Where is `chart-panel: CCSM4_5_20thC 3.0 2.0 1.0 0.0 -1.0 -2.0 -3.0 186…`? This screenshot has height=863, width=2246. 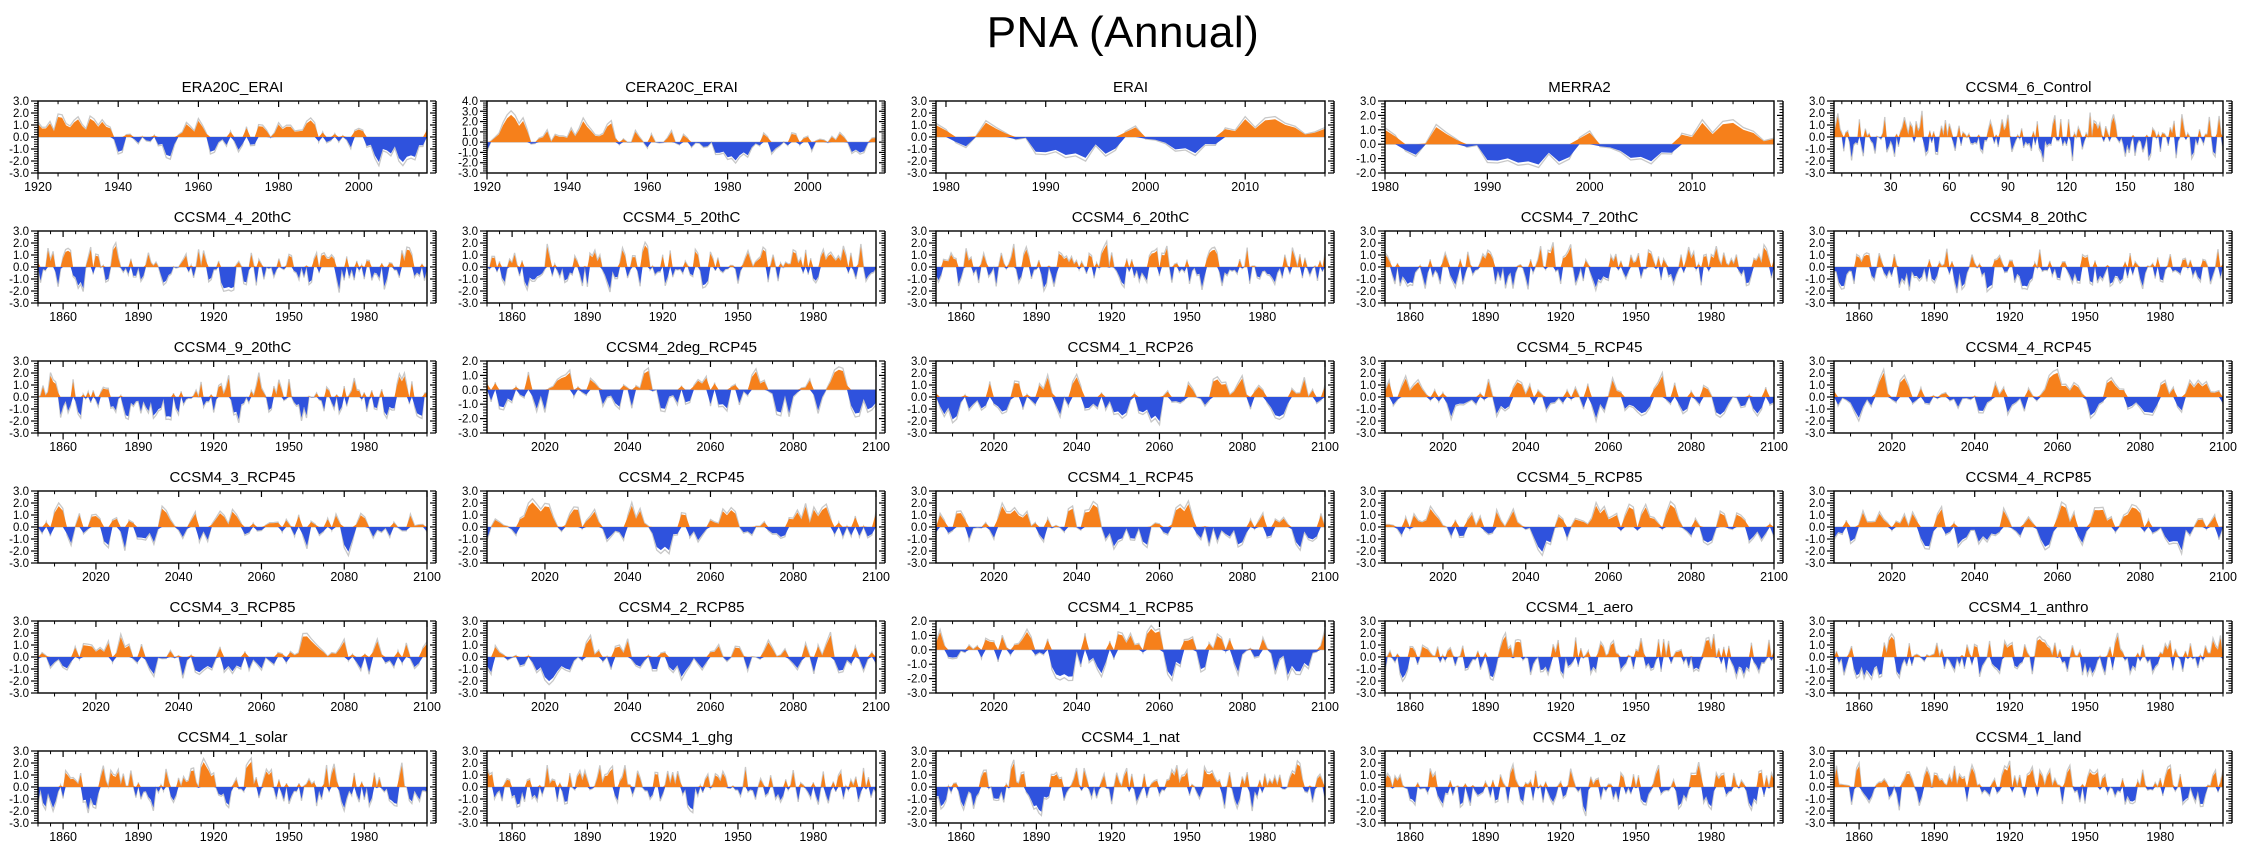 chart-panel: CCSM4_5_20thC 3.0 2.0 1.0 0.0 -1.0 -2.0 -3.0 186… is located at coordinates (673, 275).